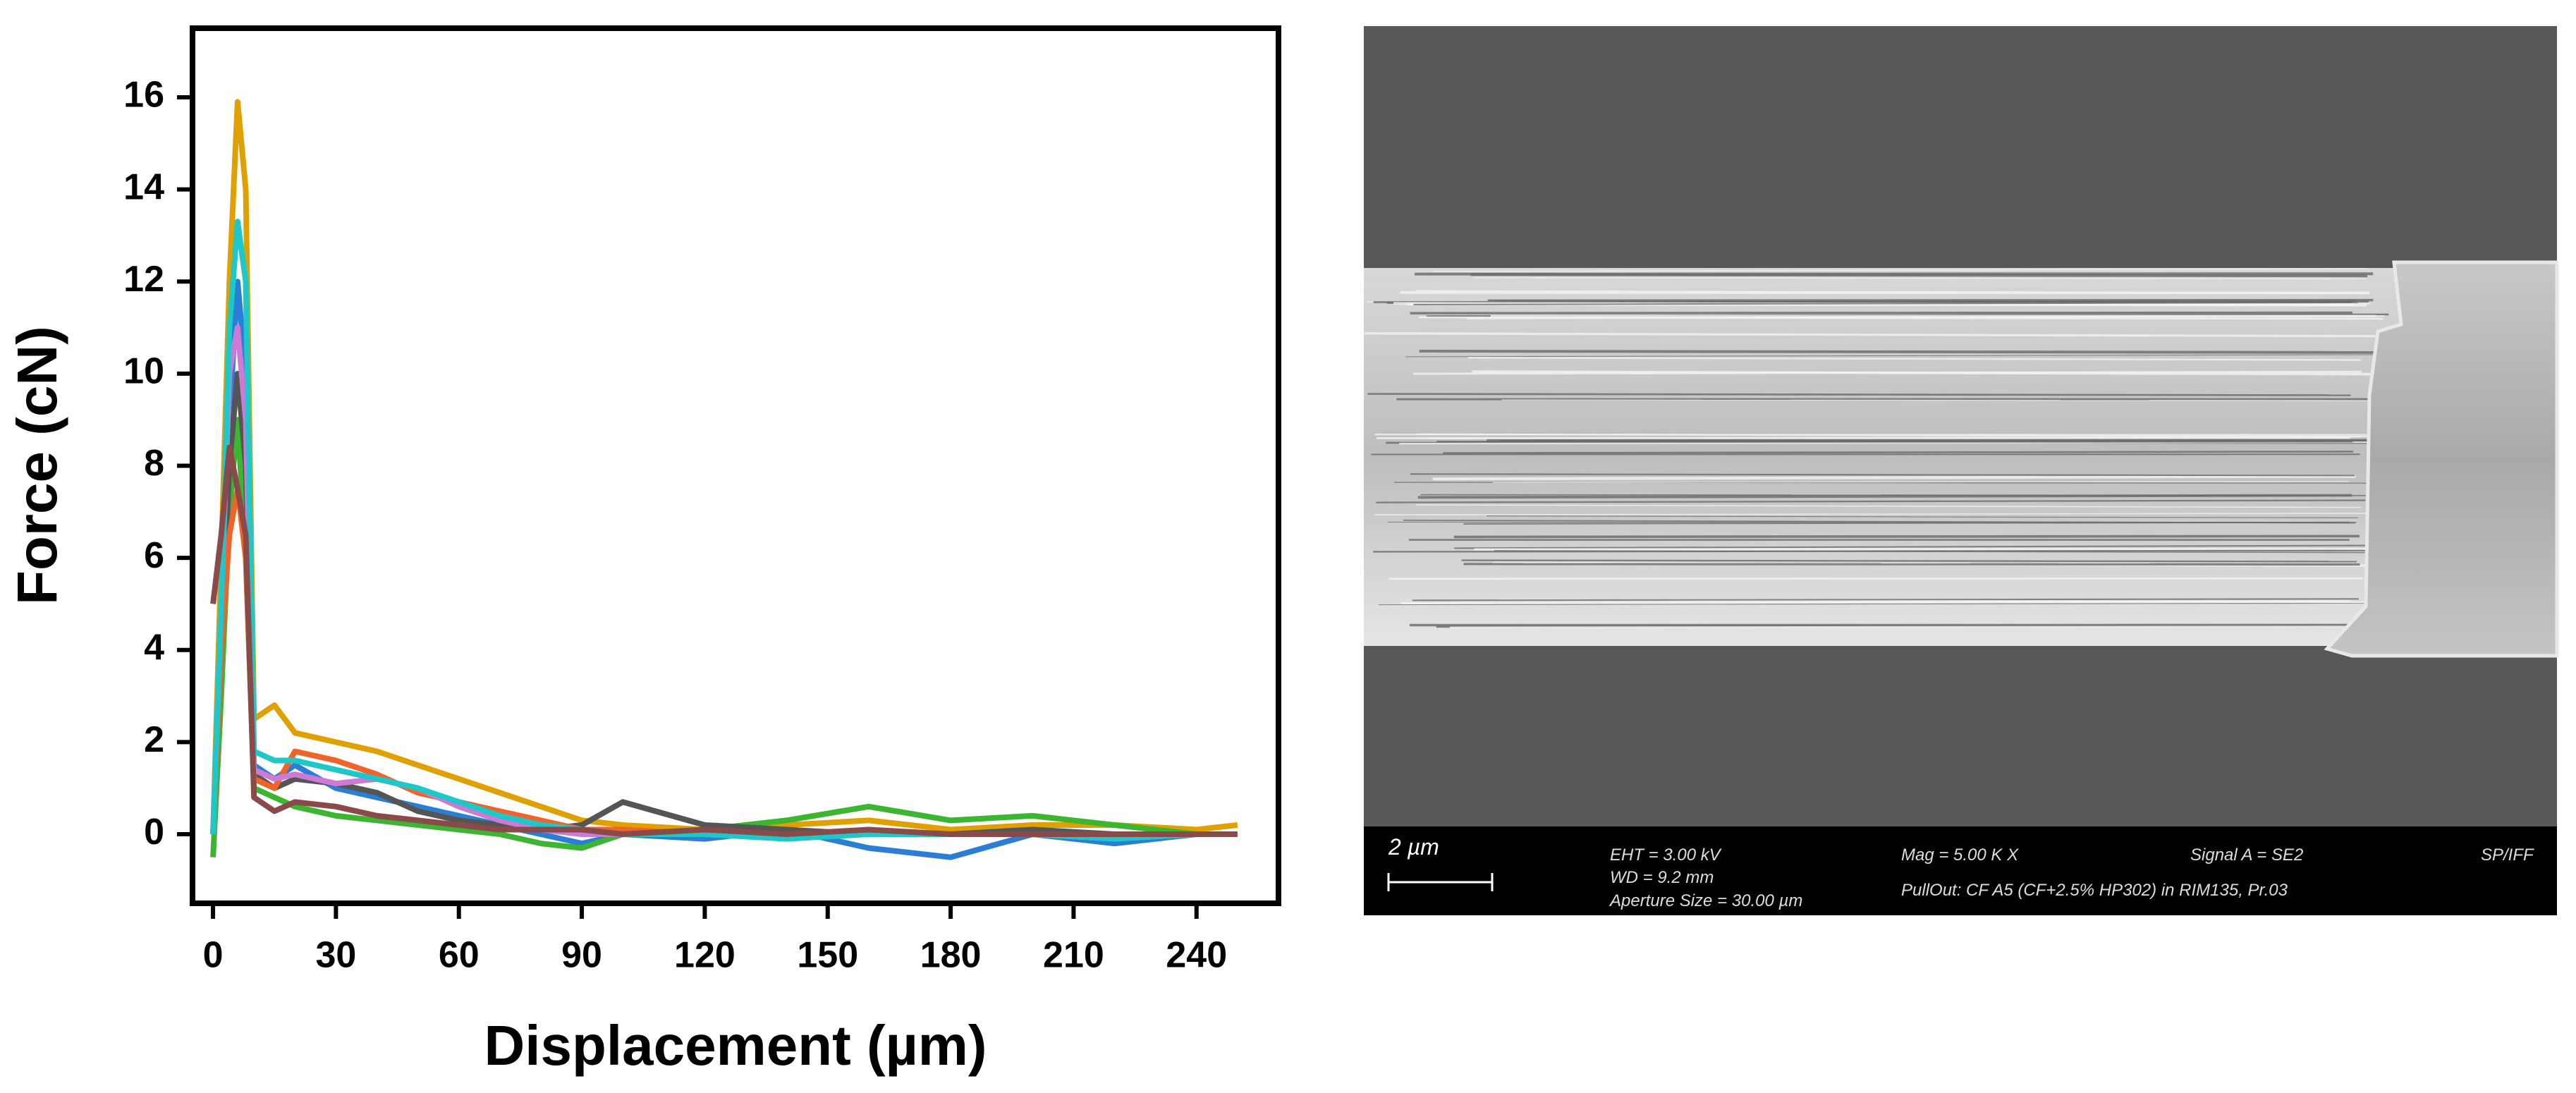  Describe the element at coordinates (951, 956) in the screenshot. I see `x-tick-label: 180` at that location.